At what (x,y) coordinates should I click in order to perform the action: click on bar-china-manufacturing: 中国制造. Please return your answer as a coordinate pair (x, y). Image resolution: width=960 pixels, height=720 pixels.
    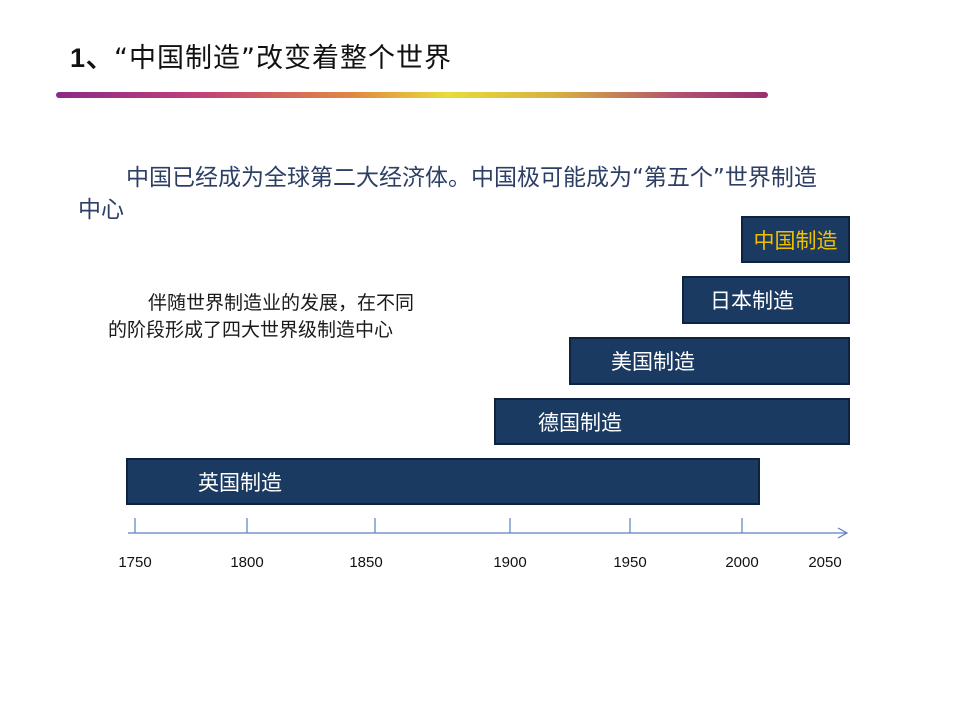
    Looking at the image, I should click on (795, 239).